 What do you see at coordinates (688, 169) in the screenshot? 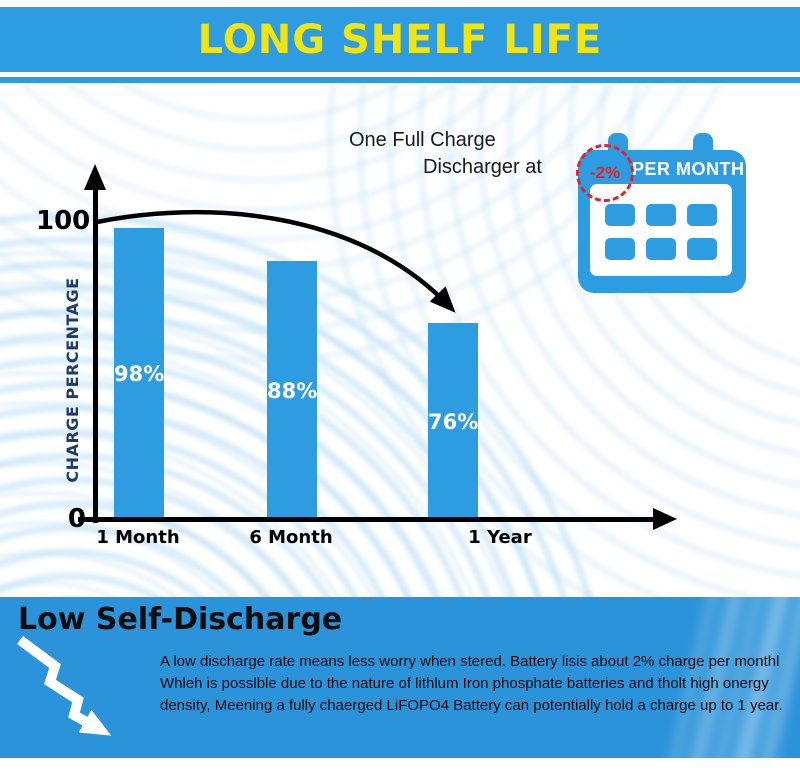
I see `calendar-header-label: PER MONTH` at bounding box center [688, 169].